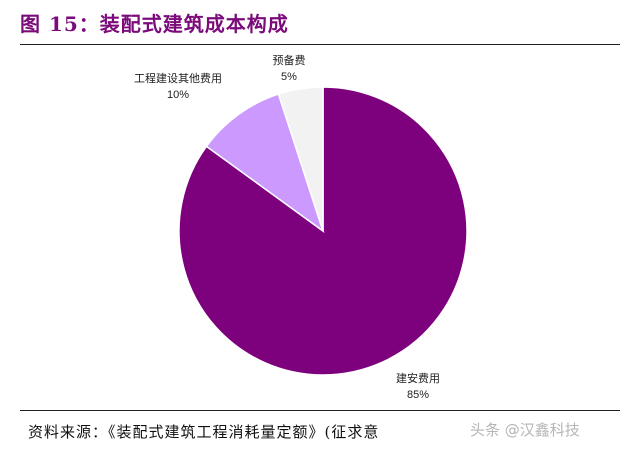  What do you see at coordinates (418, 378) in the screenshot?
I see `slice-label: 建安费用` at bounding box center [418, 378].